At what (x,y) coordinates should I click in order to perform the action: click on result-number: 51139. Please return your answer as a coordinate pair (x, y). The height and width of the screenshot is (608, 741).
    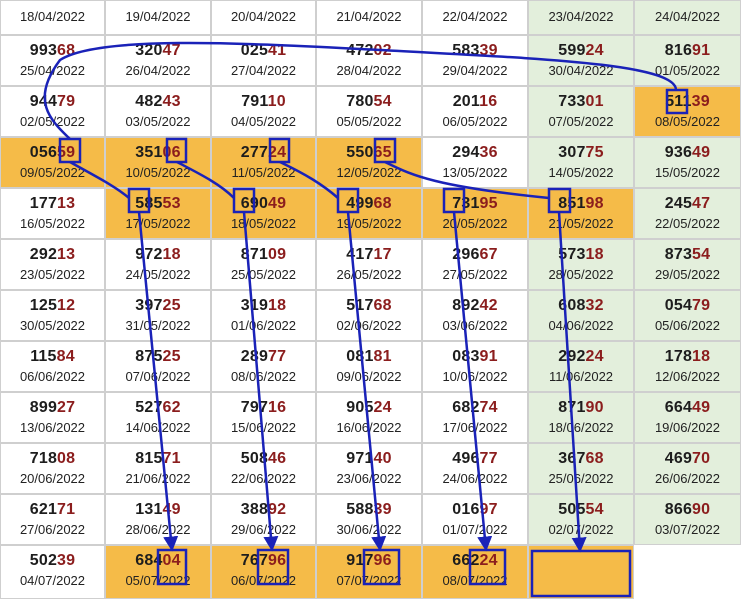
    Looking at the image, I should click on (687, 102).